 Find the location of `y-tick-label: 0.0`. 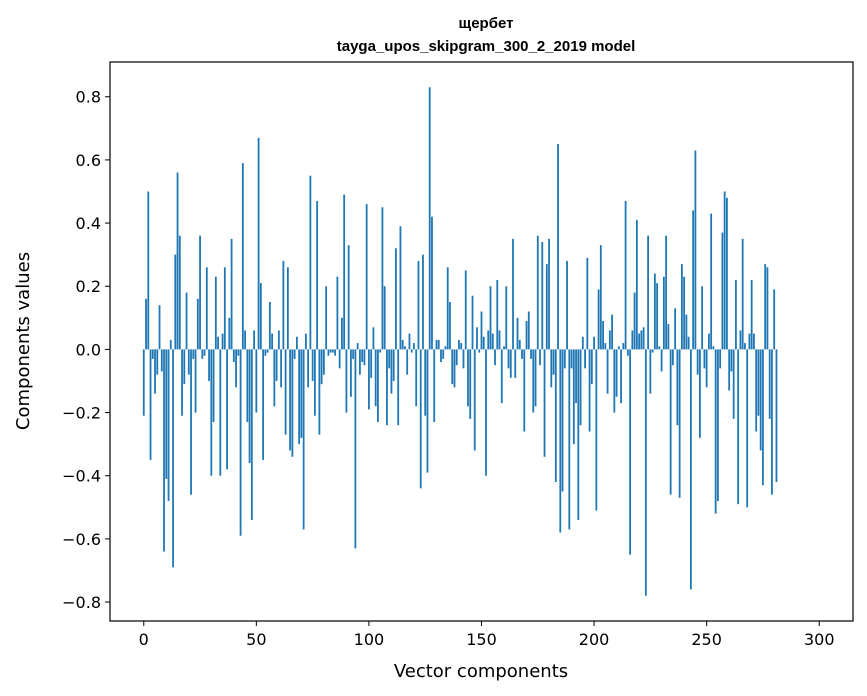

y-tick-label: 0.0 is located at coordinates (88, 349).